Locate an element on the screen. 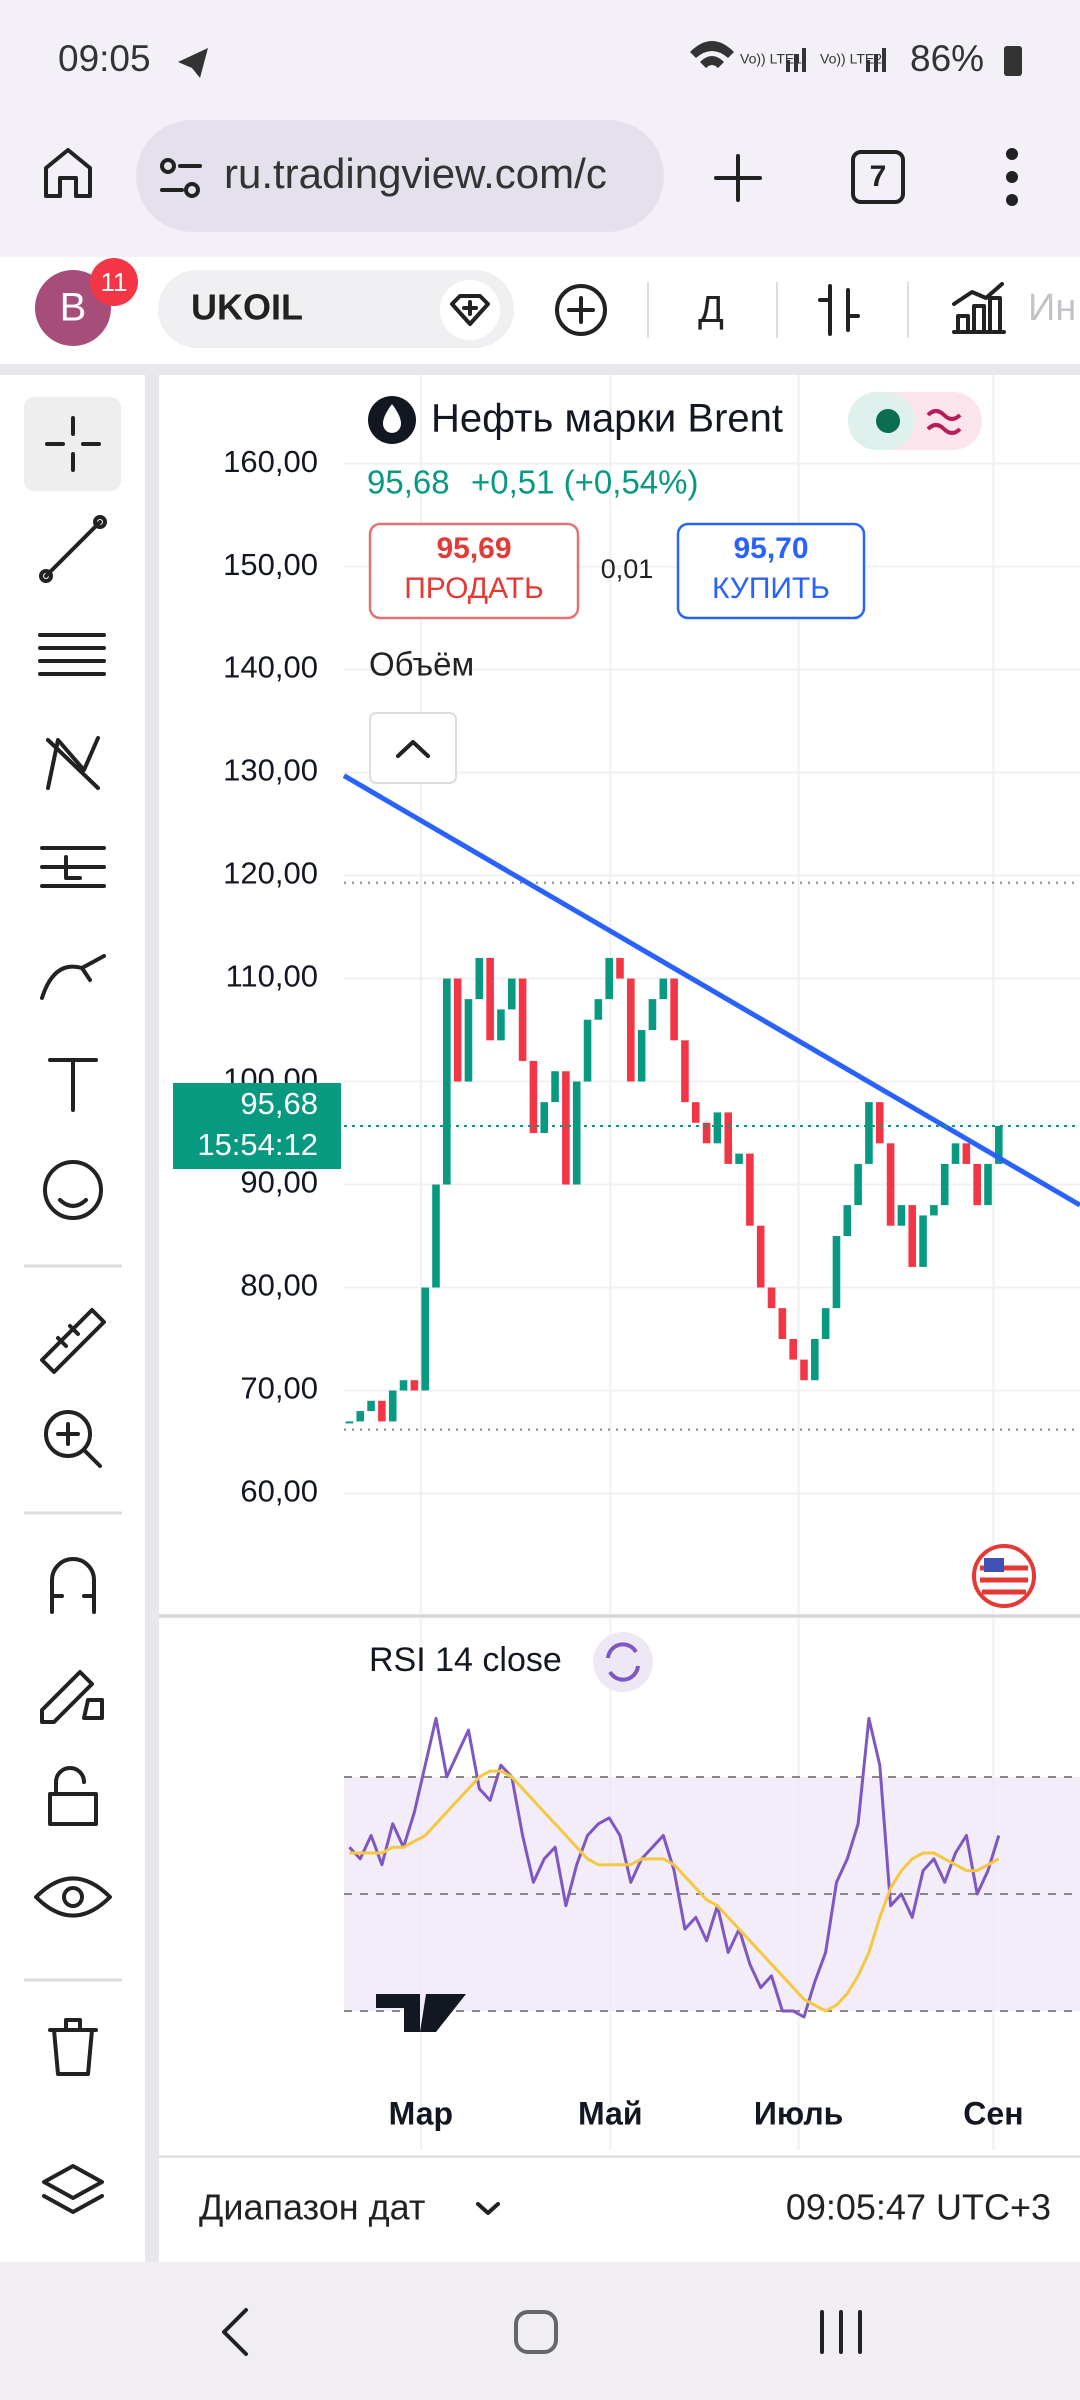  delete-tool is located at coordinates (73, 2047).